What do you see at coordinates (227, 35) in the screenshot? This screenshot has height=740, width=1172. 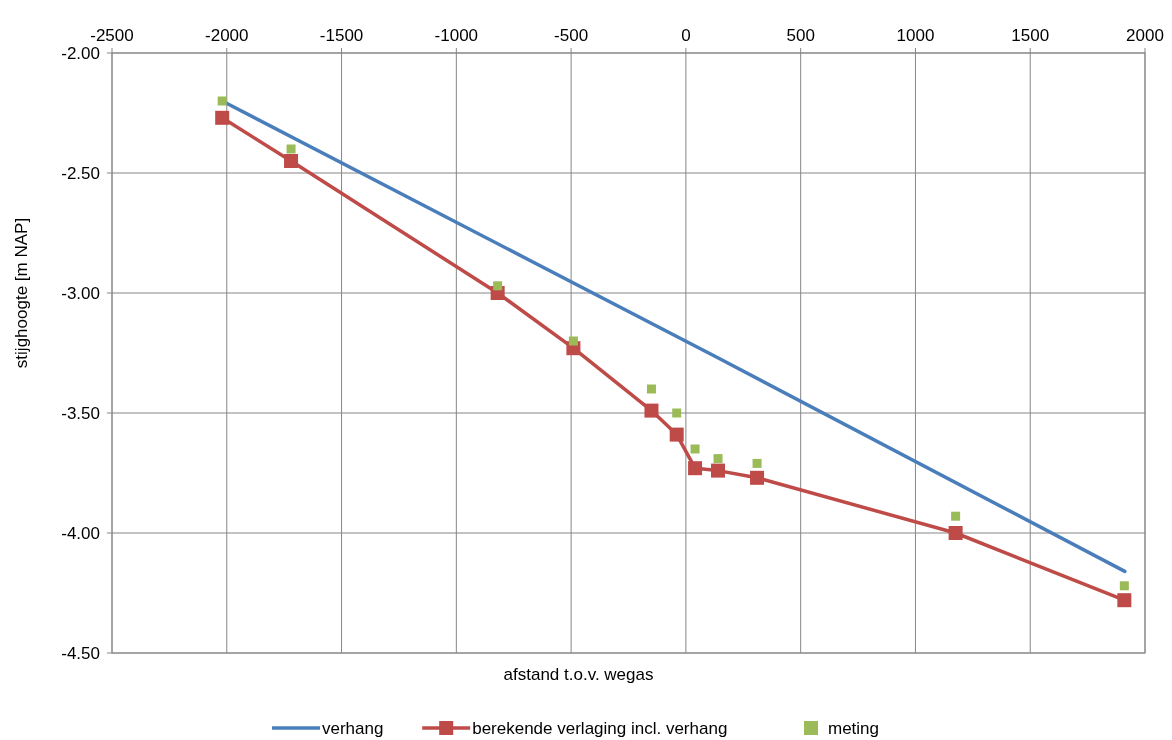 I see `x-tick-label: -2000` at bounding box center [227, 35].